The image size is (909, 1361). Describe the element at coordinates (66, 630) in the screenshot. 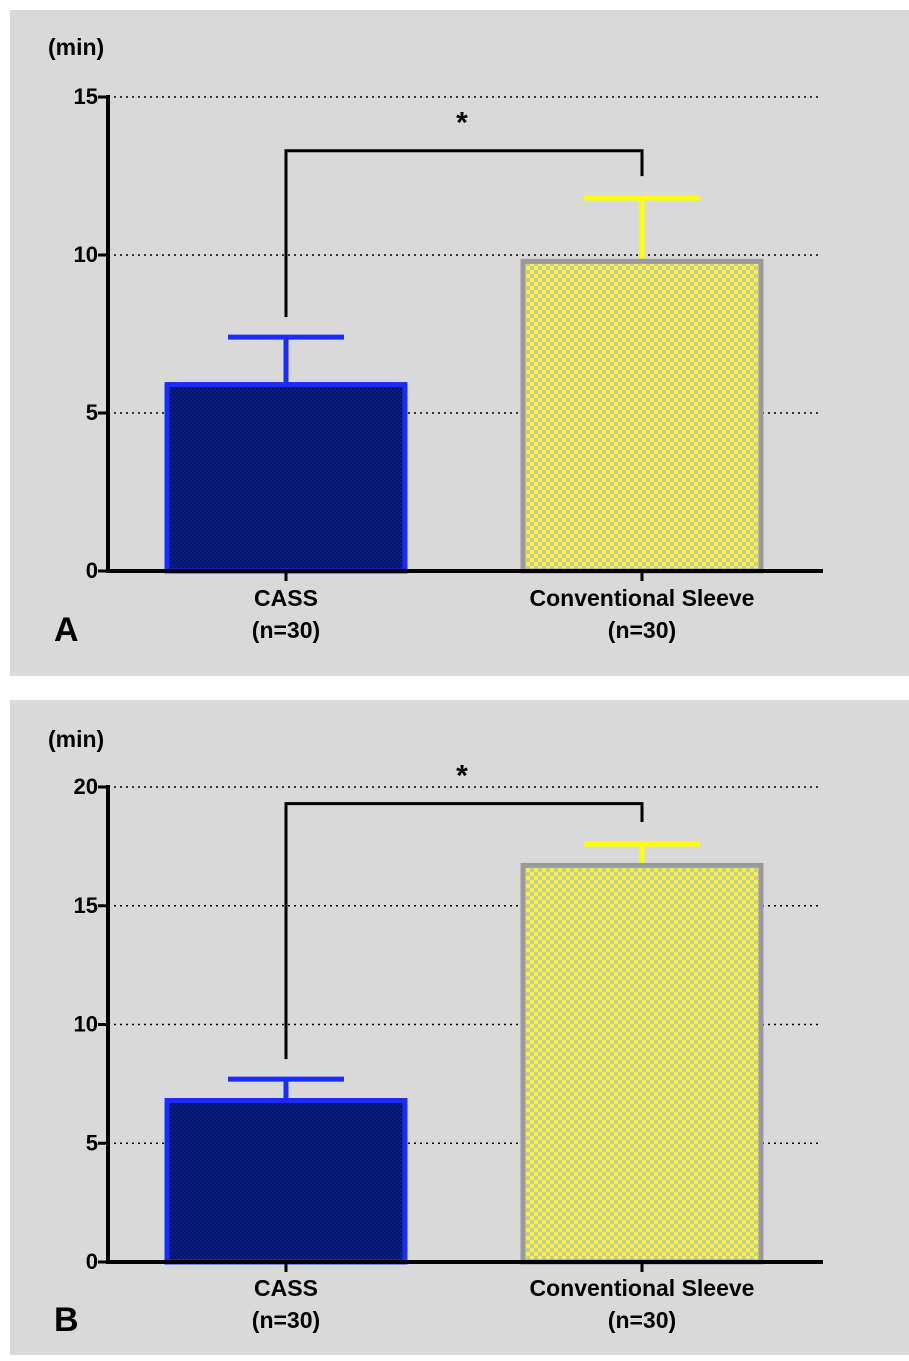

I see `panel-letter: A` at that location.